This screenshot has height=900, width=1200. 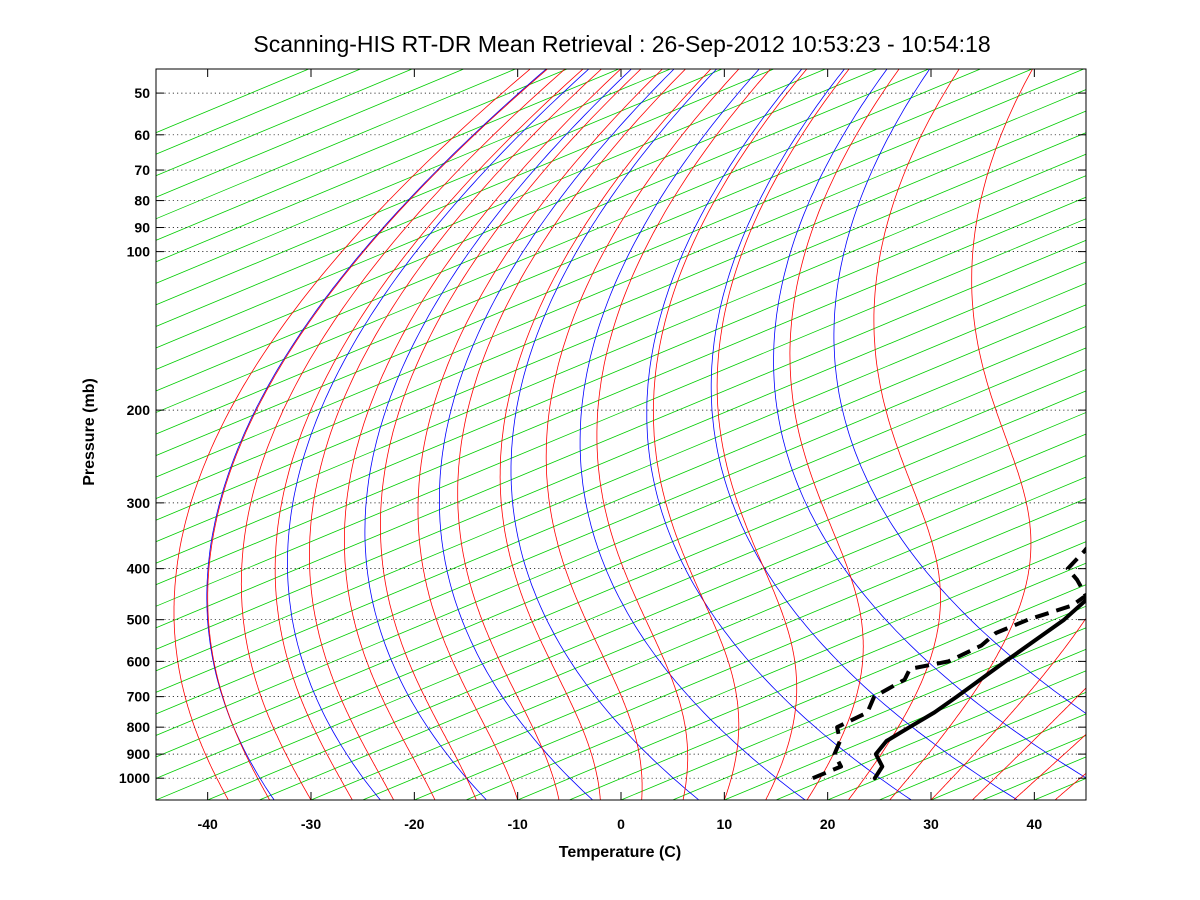 What do you see at coordinates (139, 410) in the screenshot?
I see `y-tick-label: 200` at bounding box center [139, 410].